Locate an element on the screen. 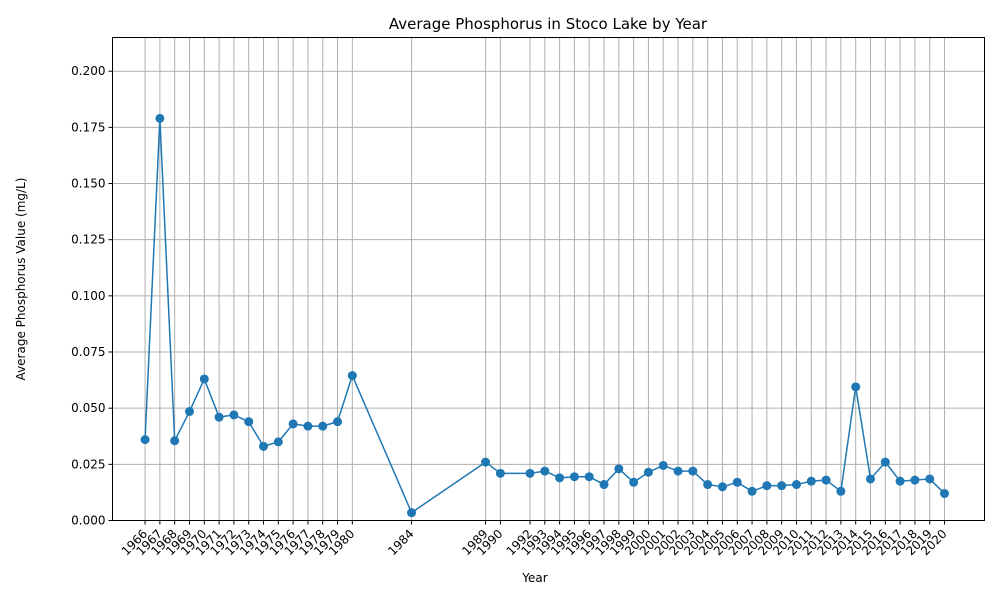 Image resolution: width=1000 pixels, height=605 pixels. y-tick-label: 0.125 is located at coordinates (88, 240).